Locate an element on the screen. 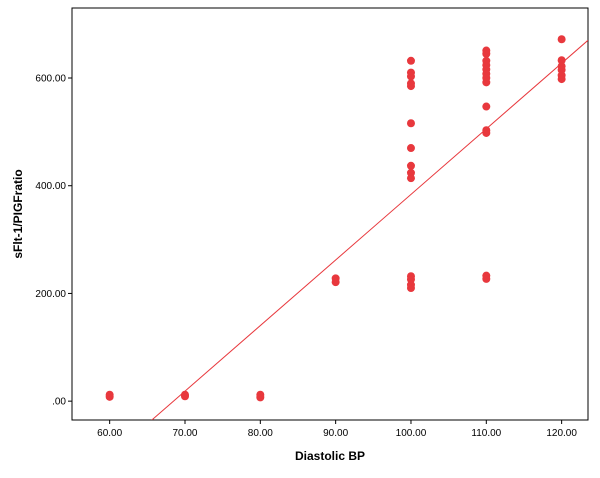 The image size is (600, 478). x-tick-label: 110.00 is located at coordinates (486, 433).